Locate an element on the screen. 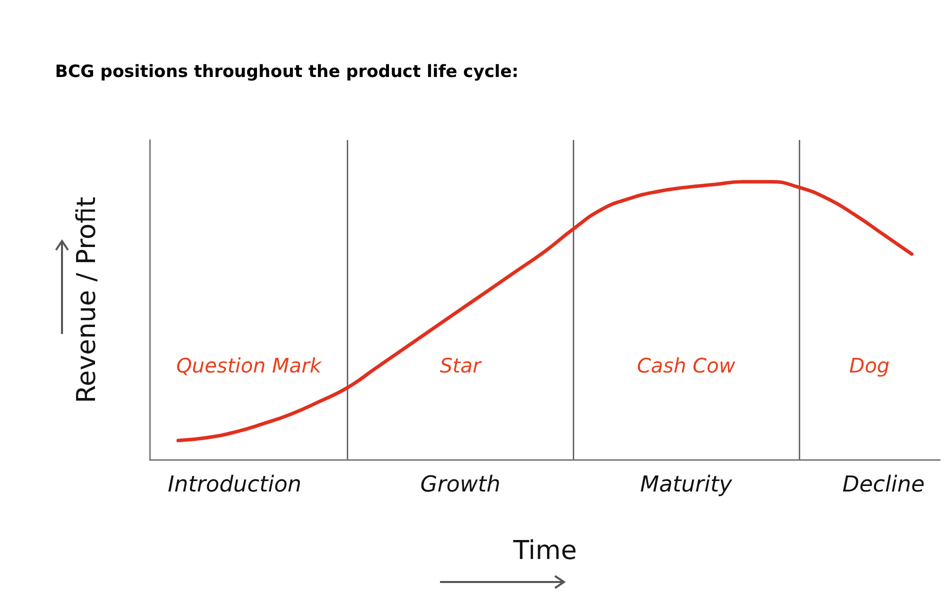  x-tick-label: Maturity is located at coordinates (686, 485).